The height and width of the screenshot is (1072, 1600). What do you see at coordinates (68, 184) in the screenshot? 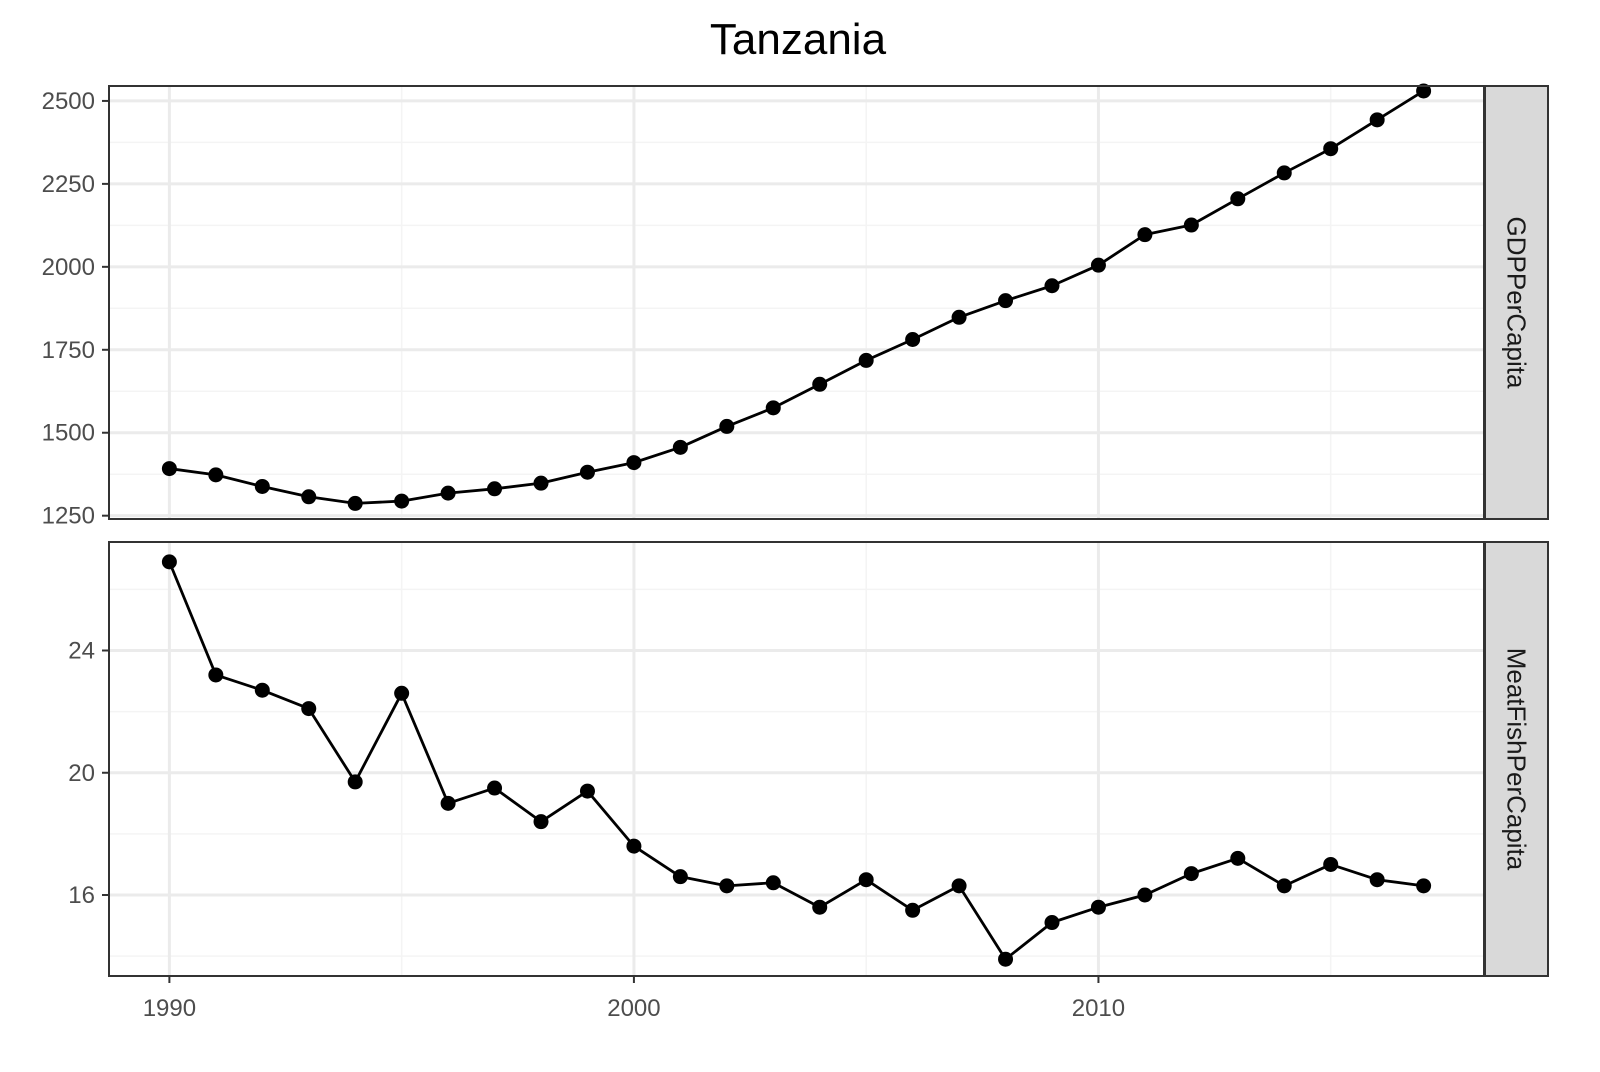
I see `y-tick-label: 2250` at bounding box center [68, 184].